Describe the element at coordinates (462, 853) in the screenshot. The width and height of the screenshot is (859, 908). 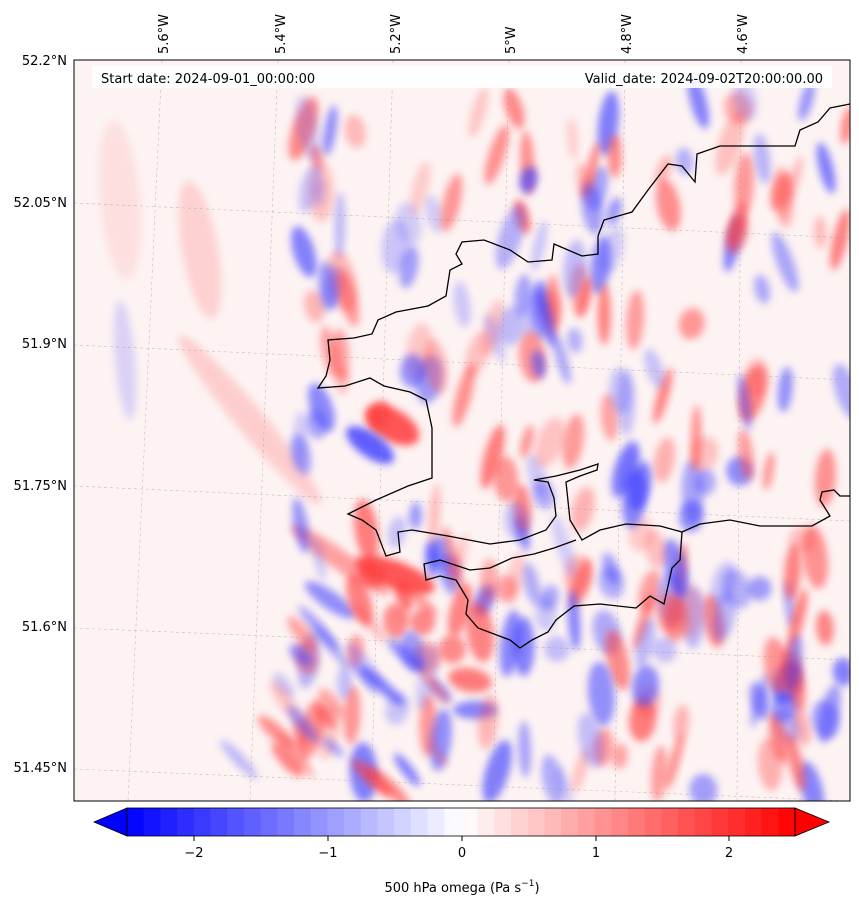
I see `colorbar-tick-label: 0` at that location.